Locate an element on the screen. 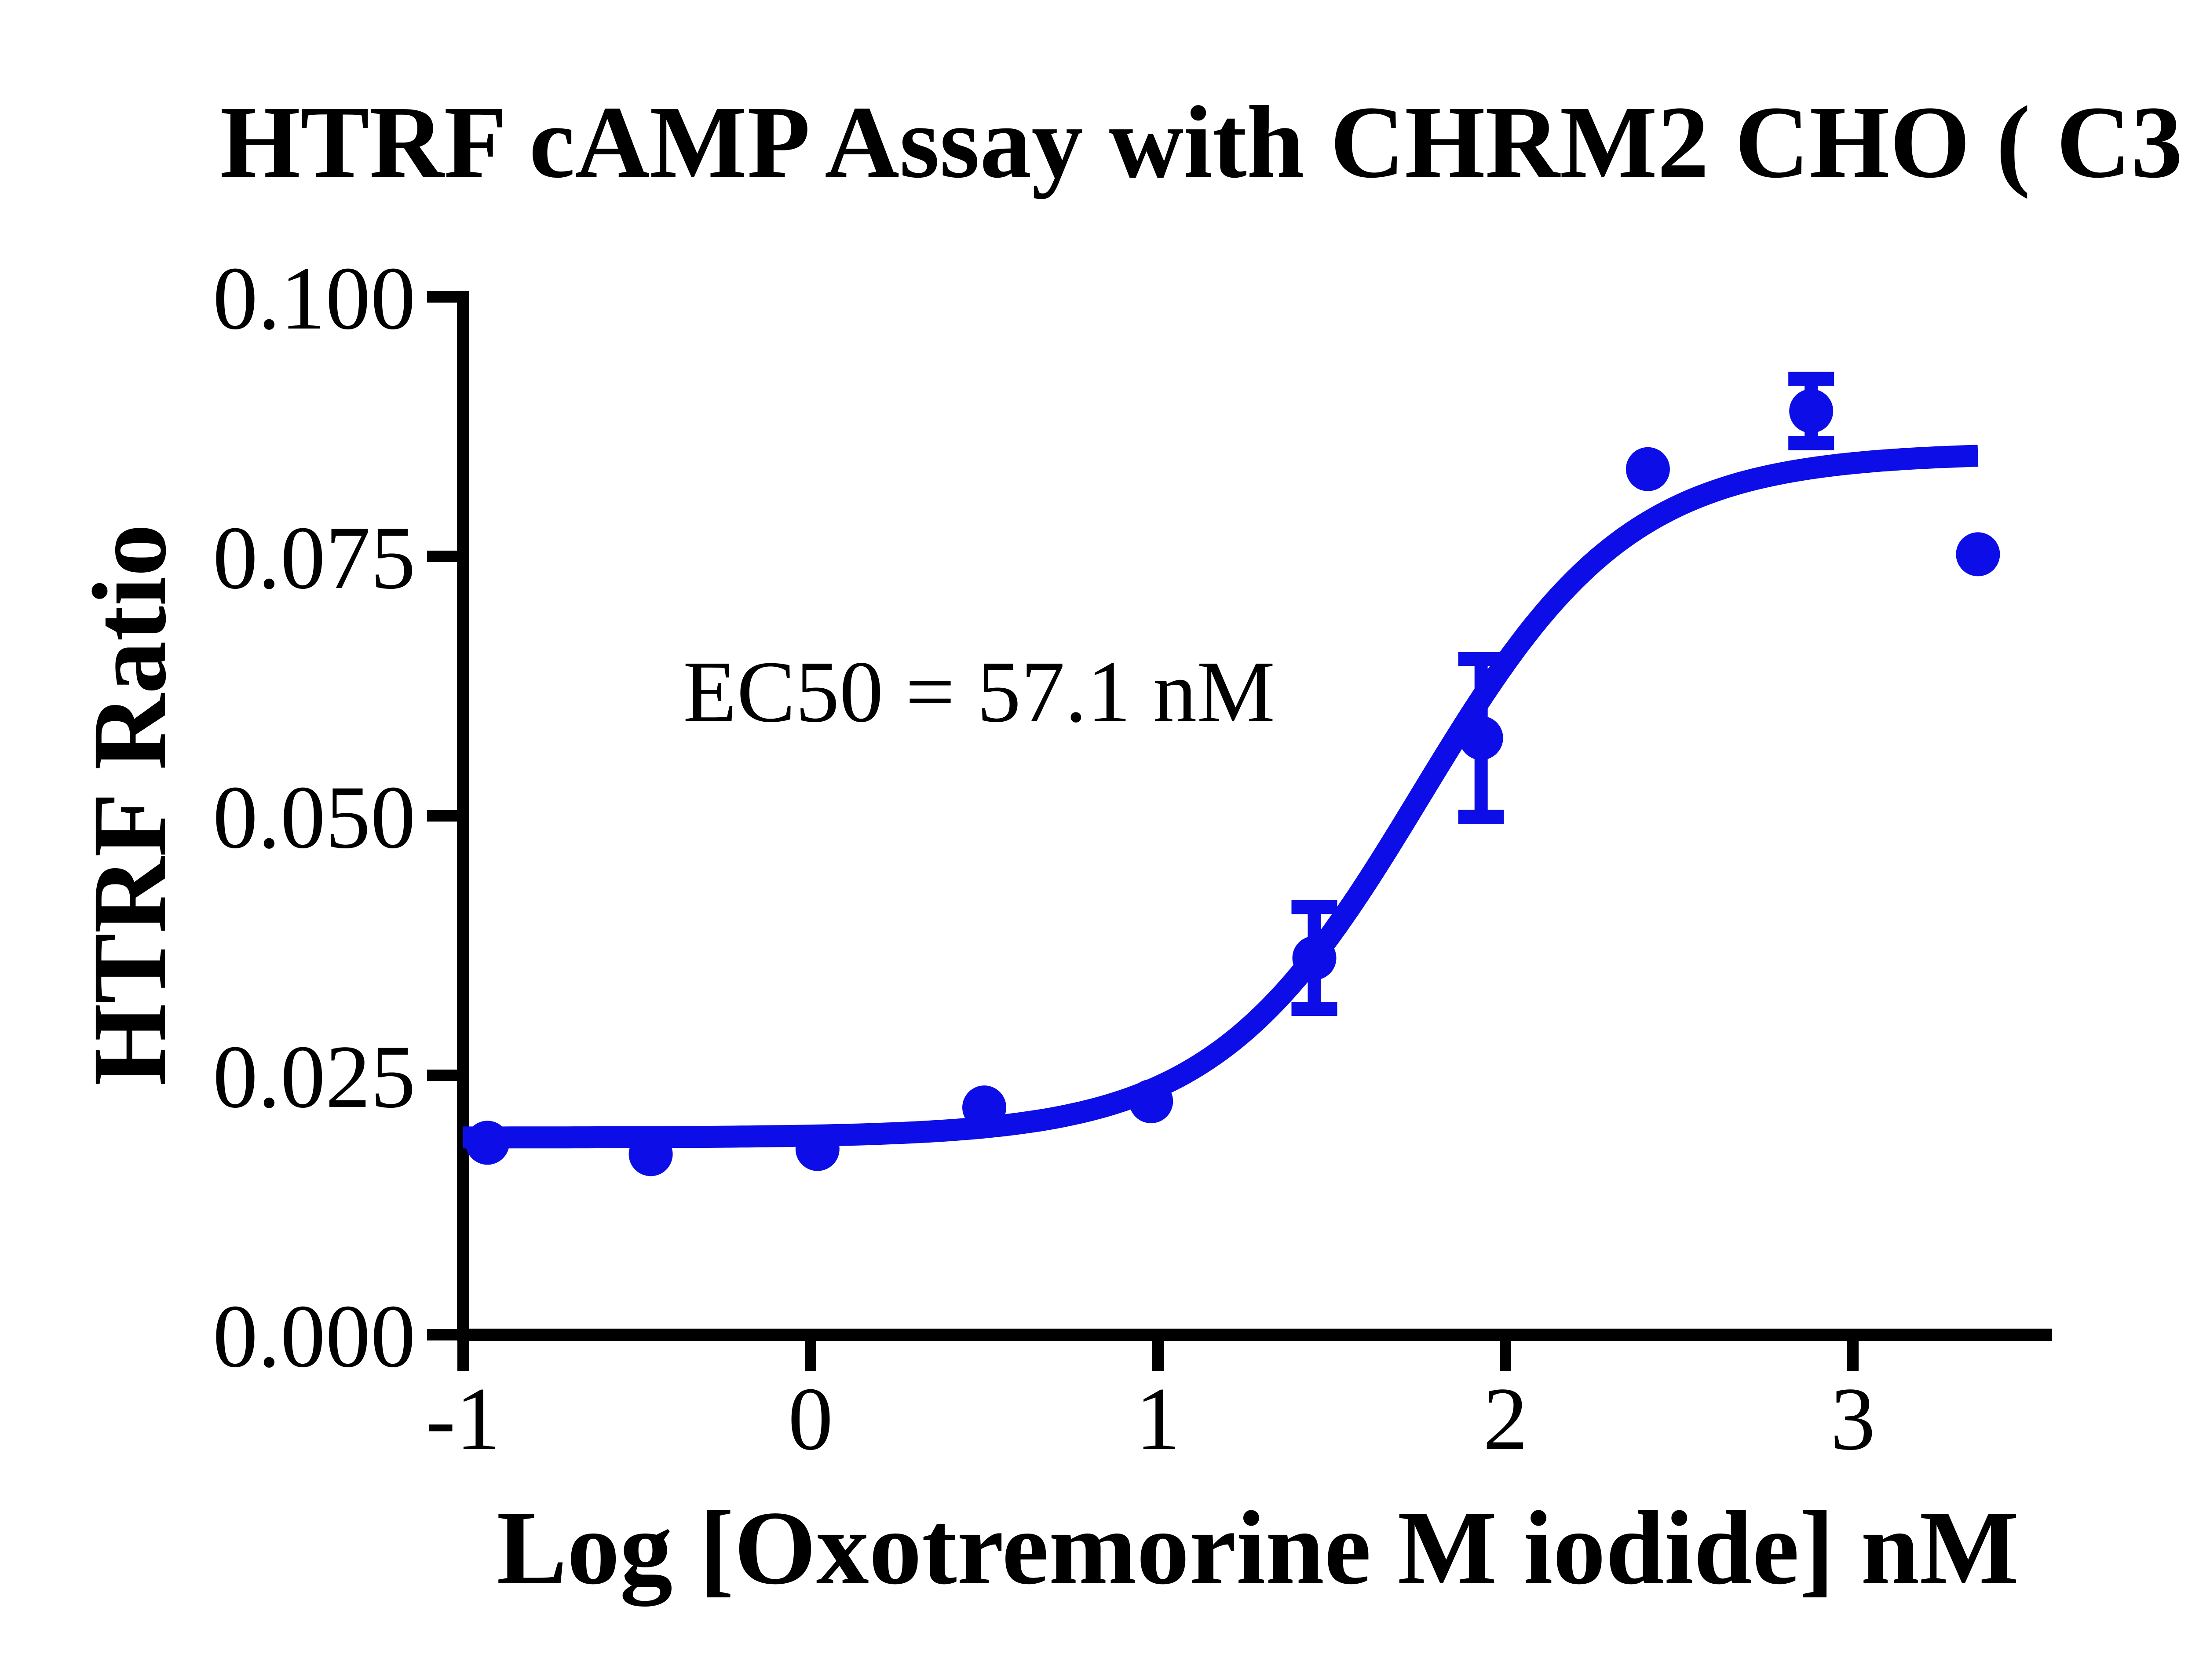 The image size is (2199, 1680). y-tick-label: 0.025 is located at coordinates (315, 1077).